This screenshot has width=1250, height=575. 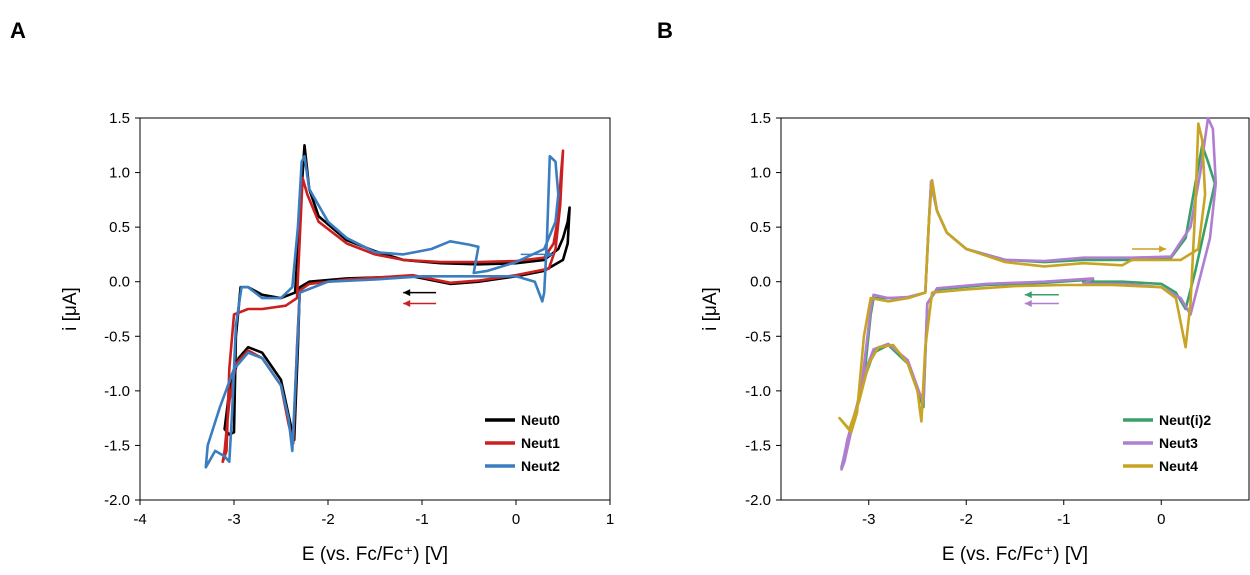 I want to click on legend-label: Neut3, so click(x=1178, y=443).